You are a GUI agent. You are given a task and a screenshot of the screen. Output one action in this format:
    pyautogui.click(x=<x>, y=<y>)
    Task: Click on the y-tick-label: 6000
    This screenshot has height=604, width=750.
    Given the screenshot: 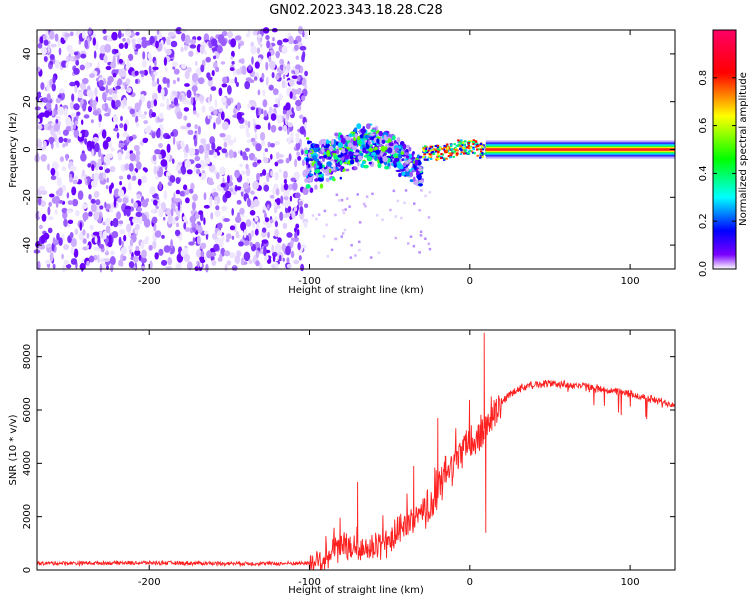 What is the action you would take?
    pyautogui.click(x=27, y=409)
    